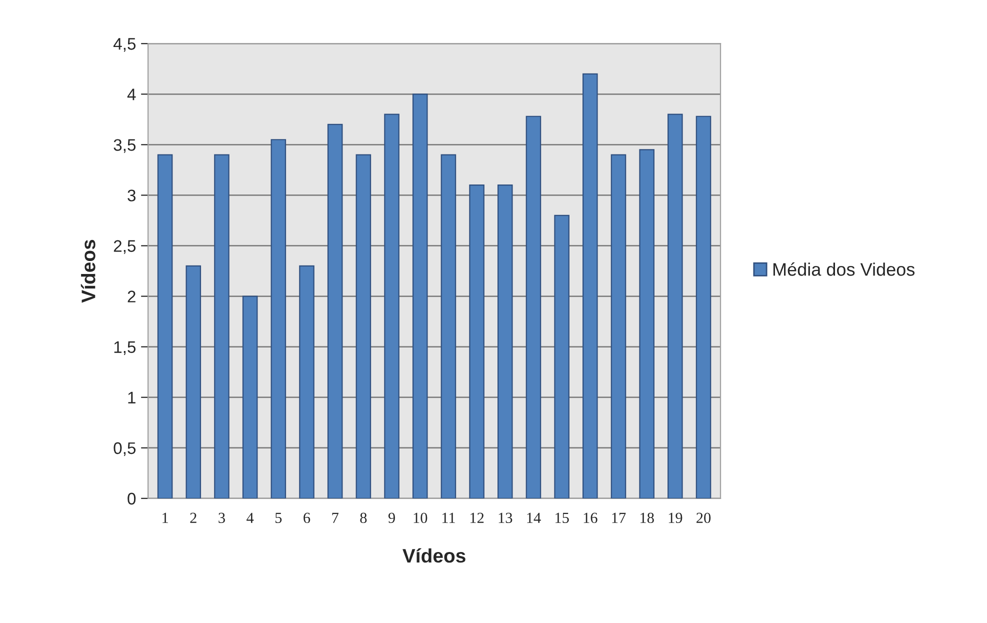 The width and height of the screenshot is (987, 623). What do you see at coordinates (278, 518) in the screenshot?
I see `x-tick-label: 5` at bounding box center [278, 518].